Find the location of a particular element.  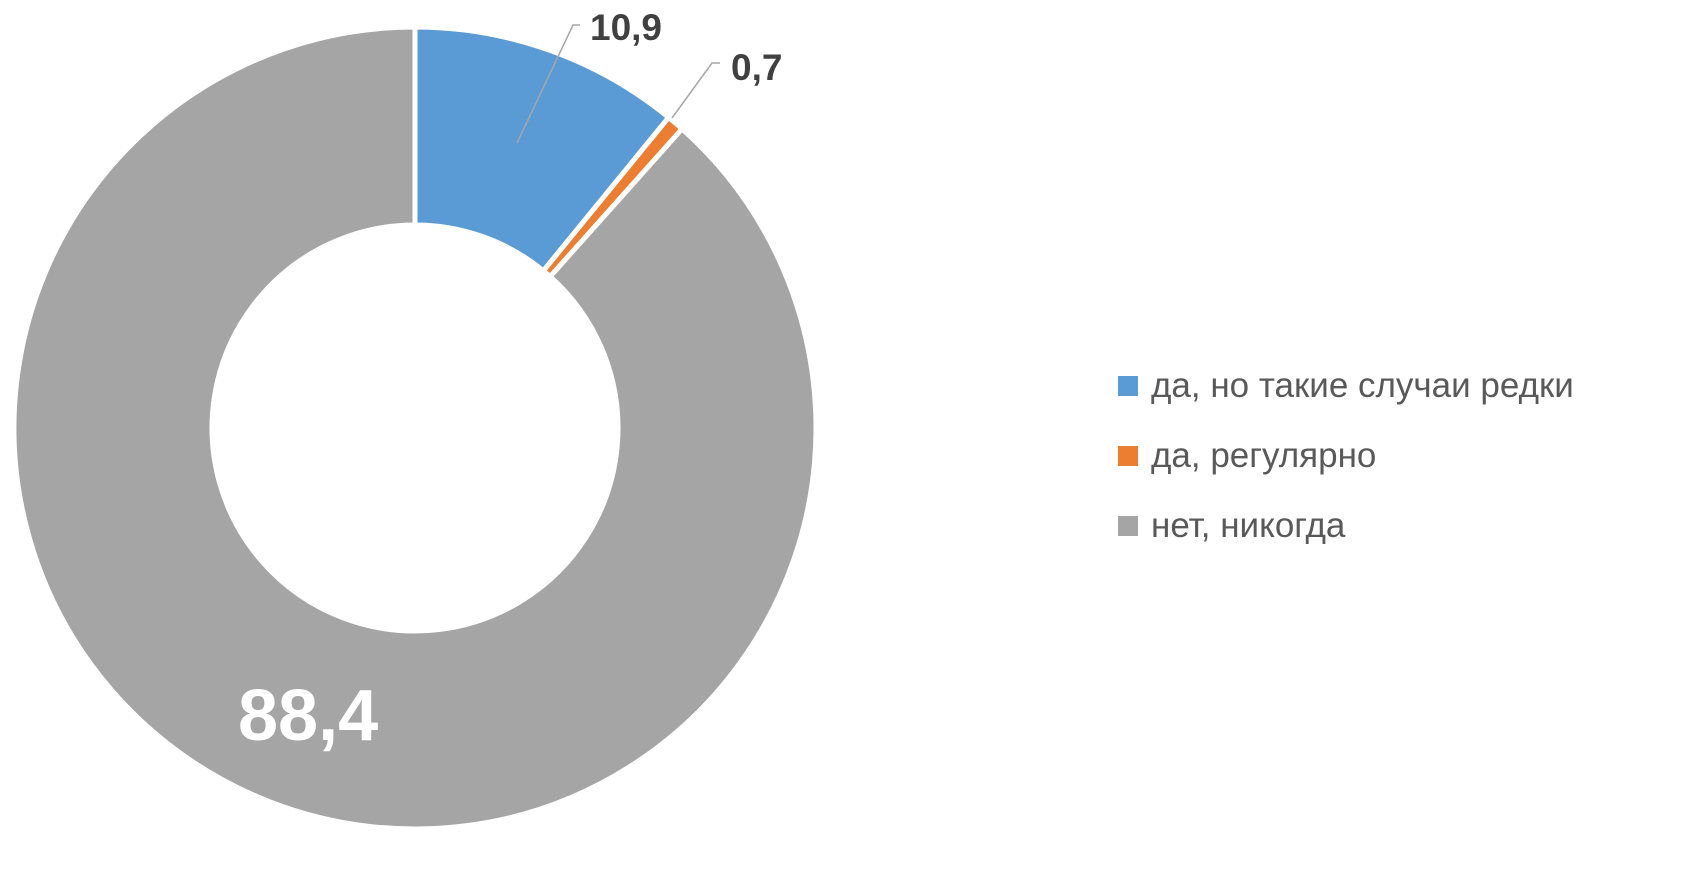

data-label-rare: 10,9 is located at coordinates (626, 27).